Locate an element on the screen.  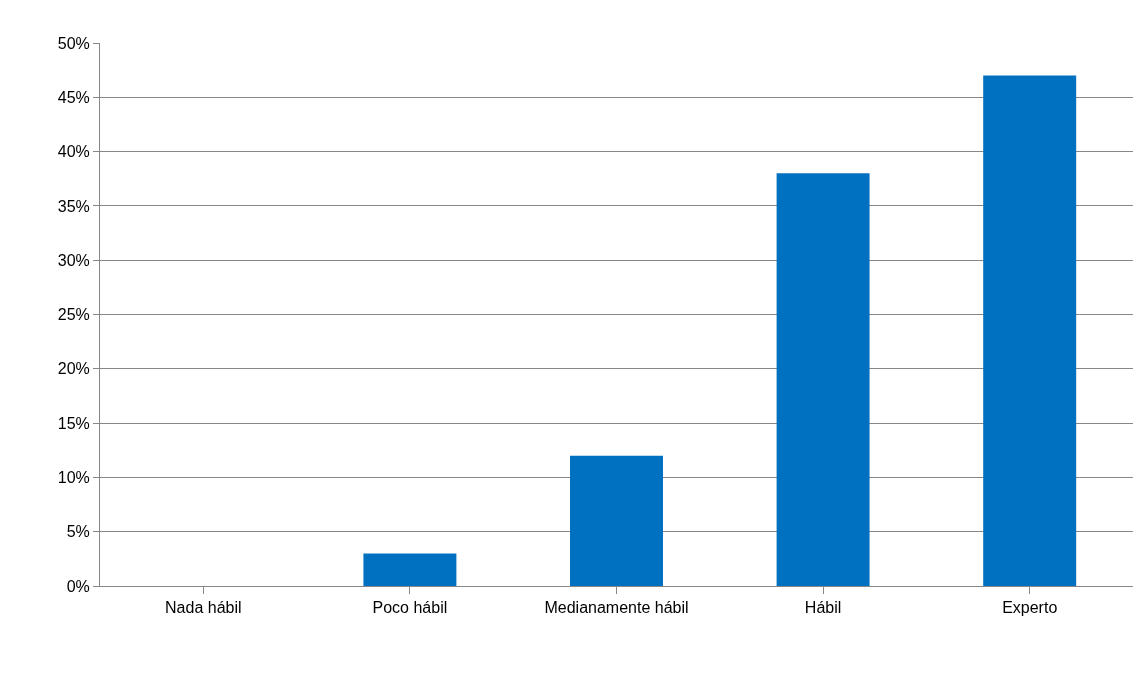
y-tick-label: 25% is located at coordinates (73, 315).